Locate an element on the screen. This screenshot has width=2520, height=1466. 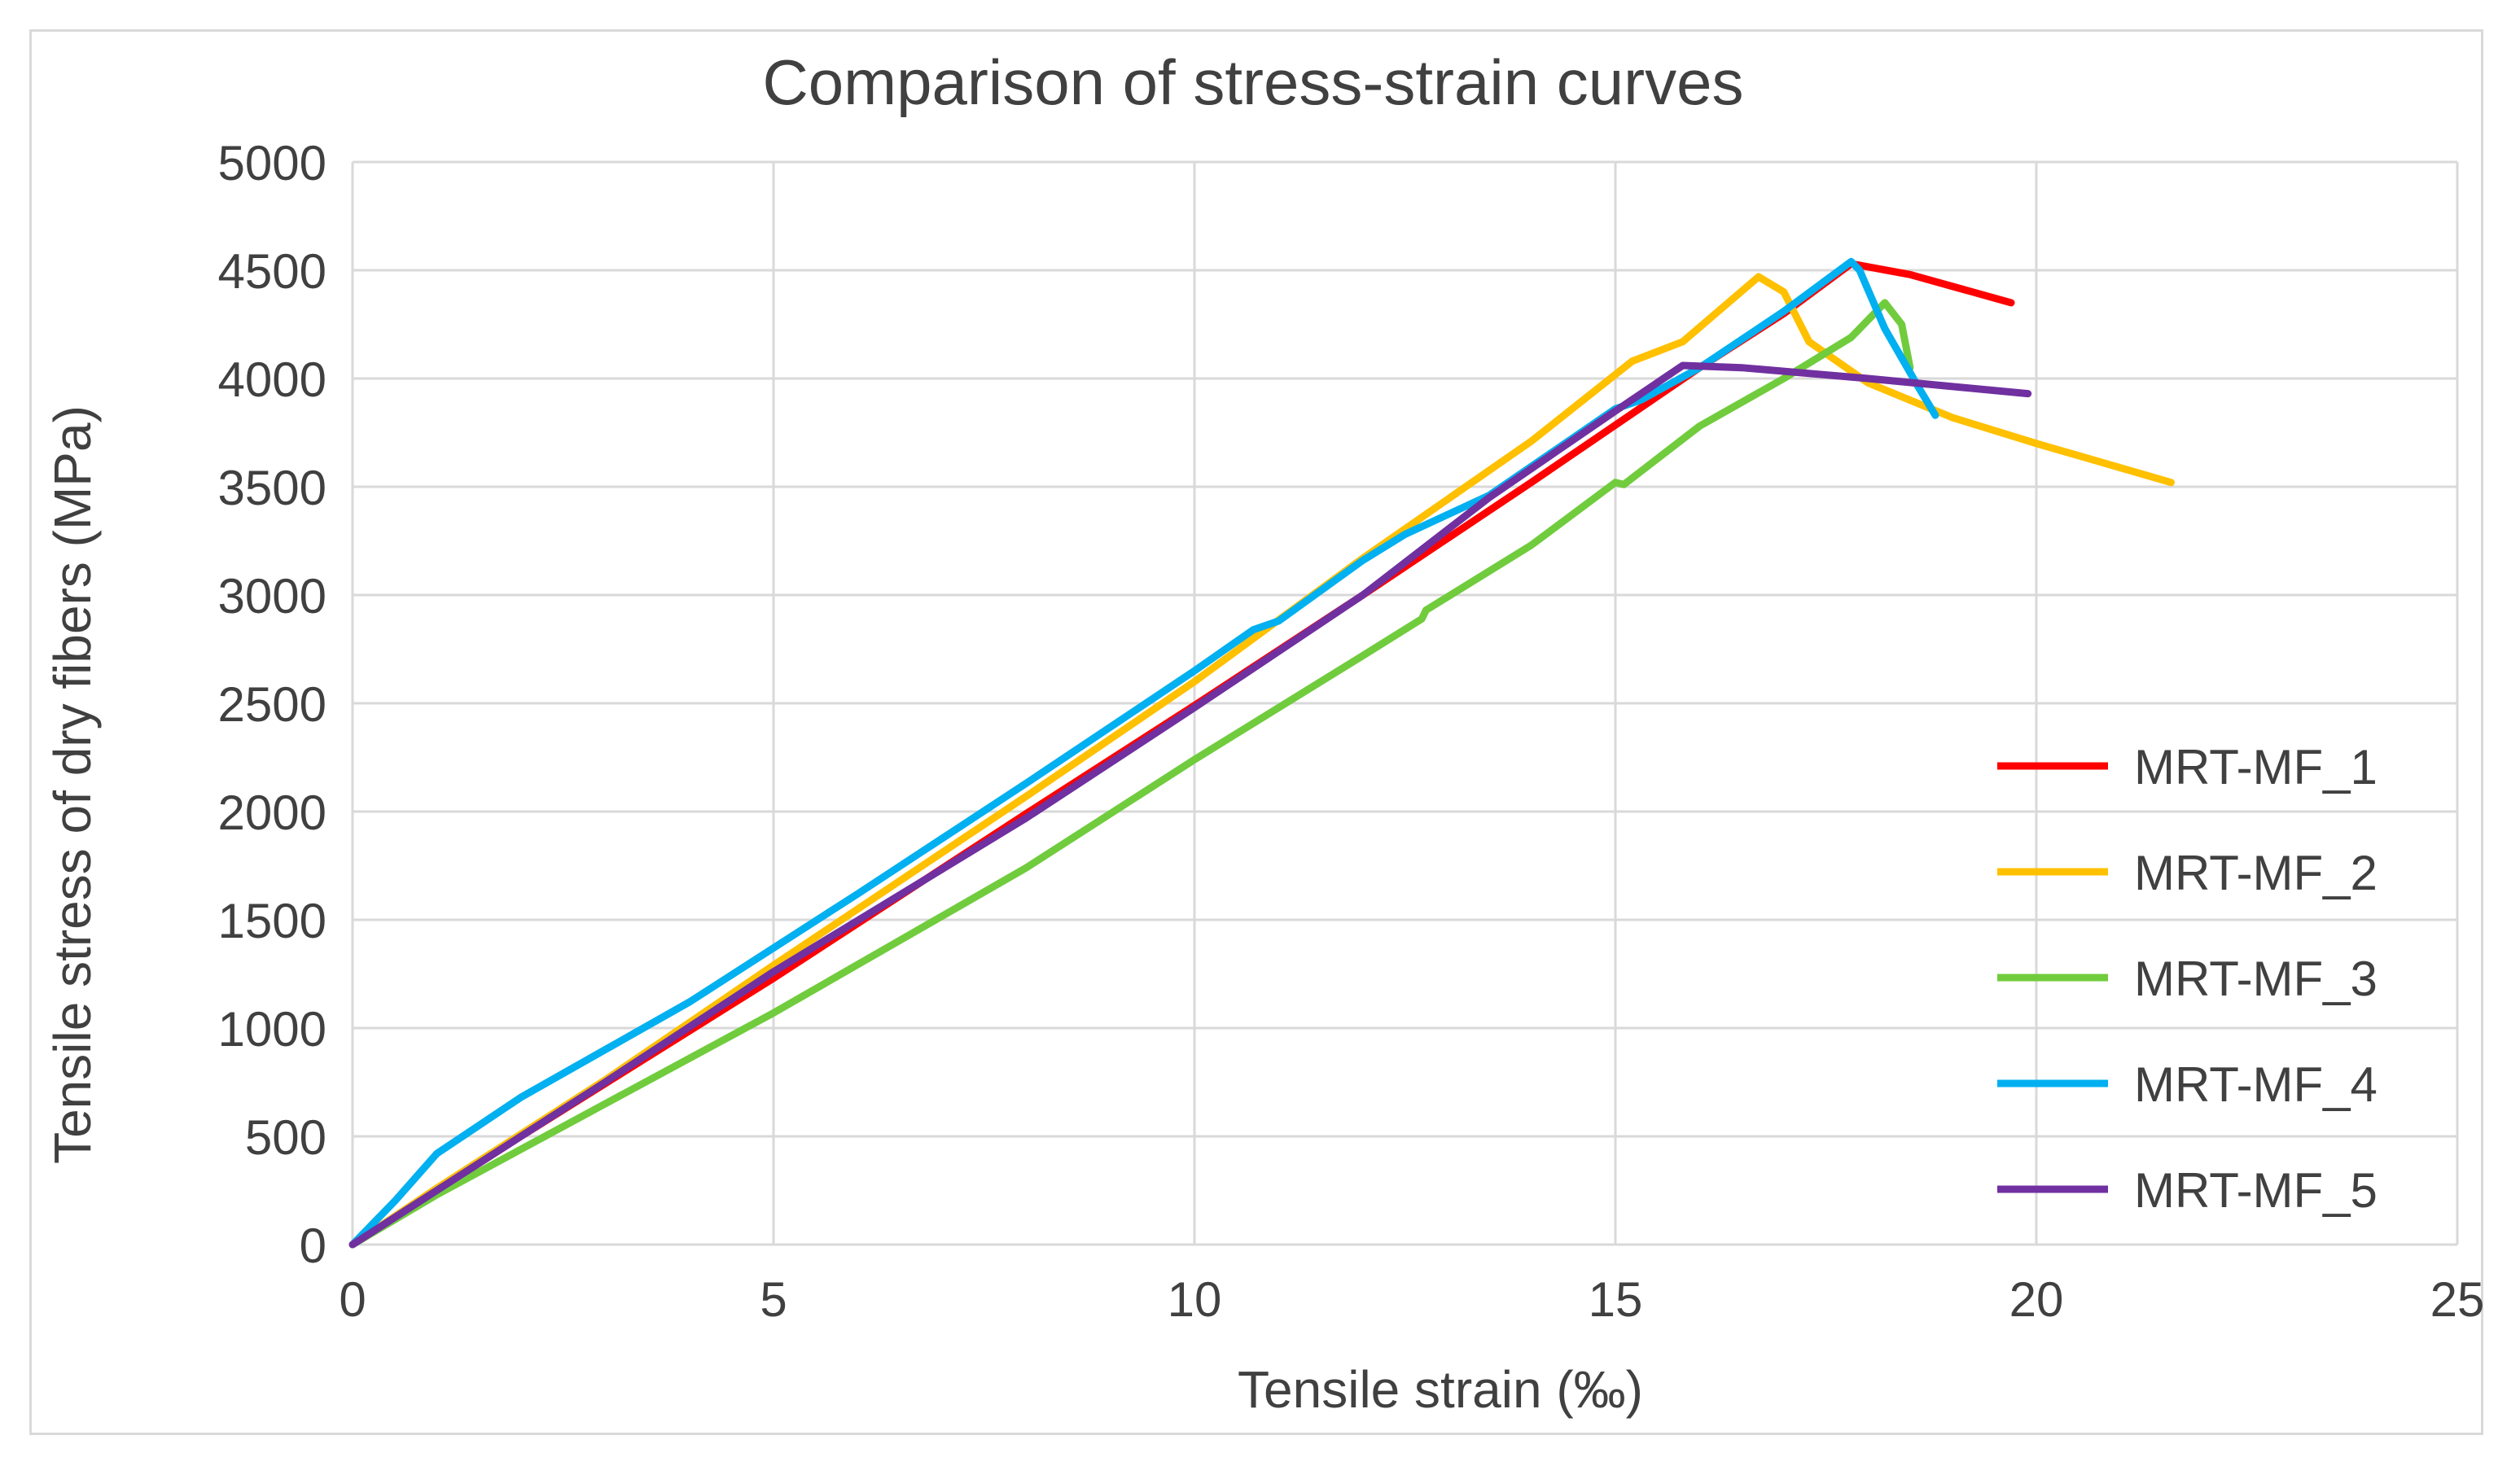
chart-title: Comparison of stress-strain curves is located at coordinates (1252, 82).